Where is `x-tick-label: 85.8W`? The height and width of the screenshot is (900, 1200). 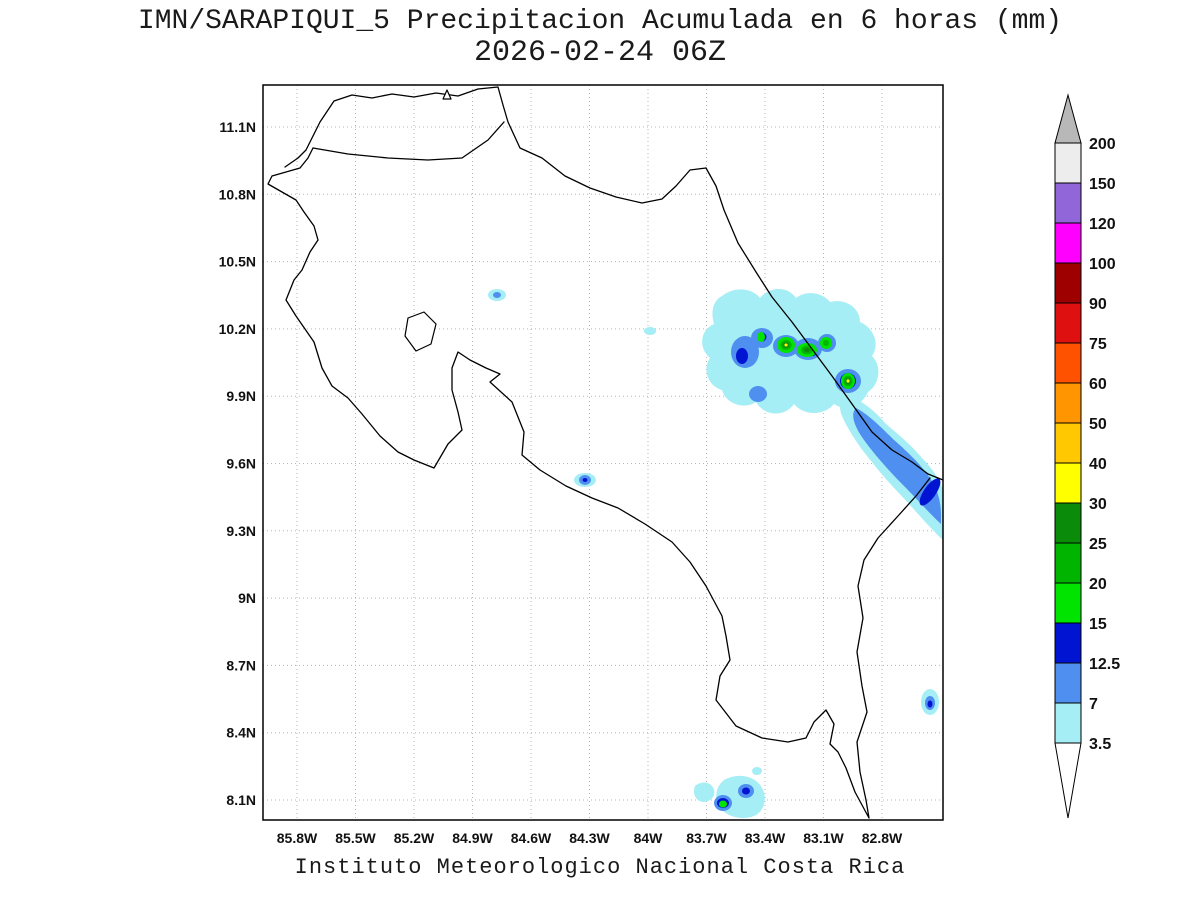 x-tick-label: 85.8W is located at coordinates (297, 838).